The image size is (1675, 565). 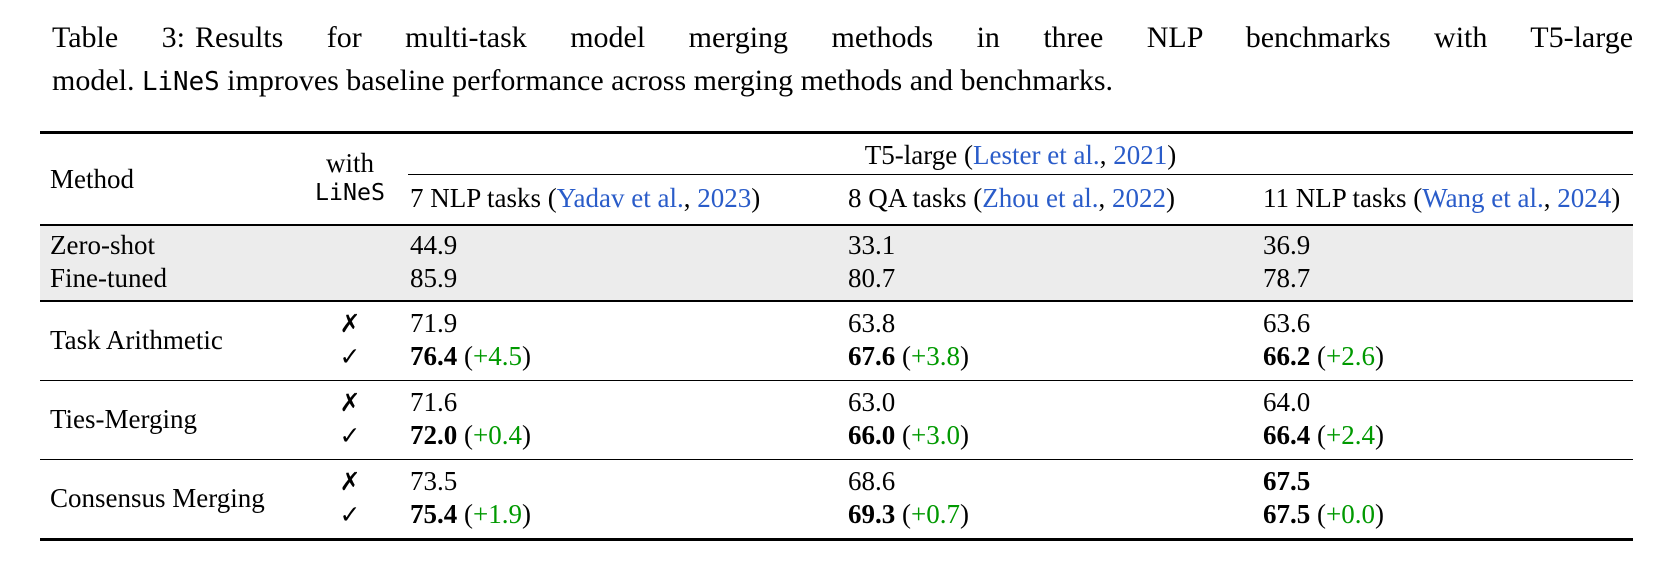 I want to click on group-header-t5-large: T5-large (Lester et al., 2021), so click(x=1020, y=154).